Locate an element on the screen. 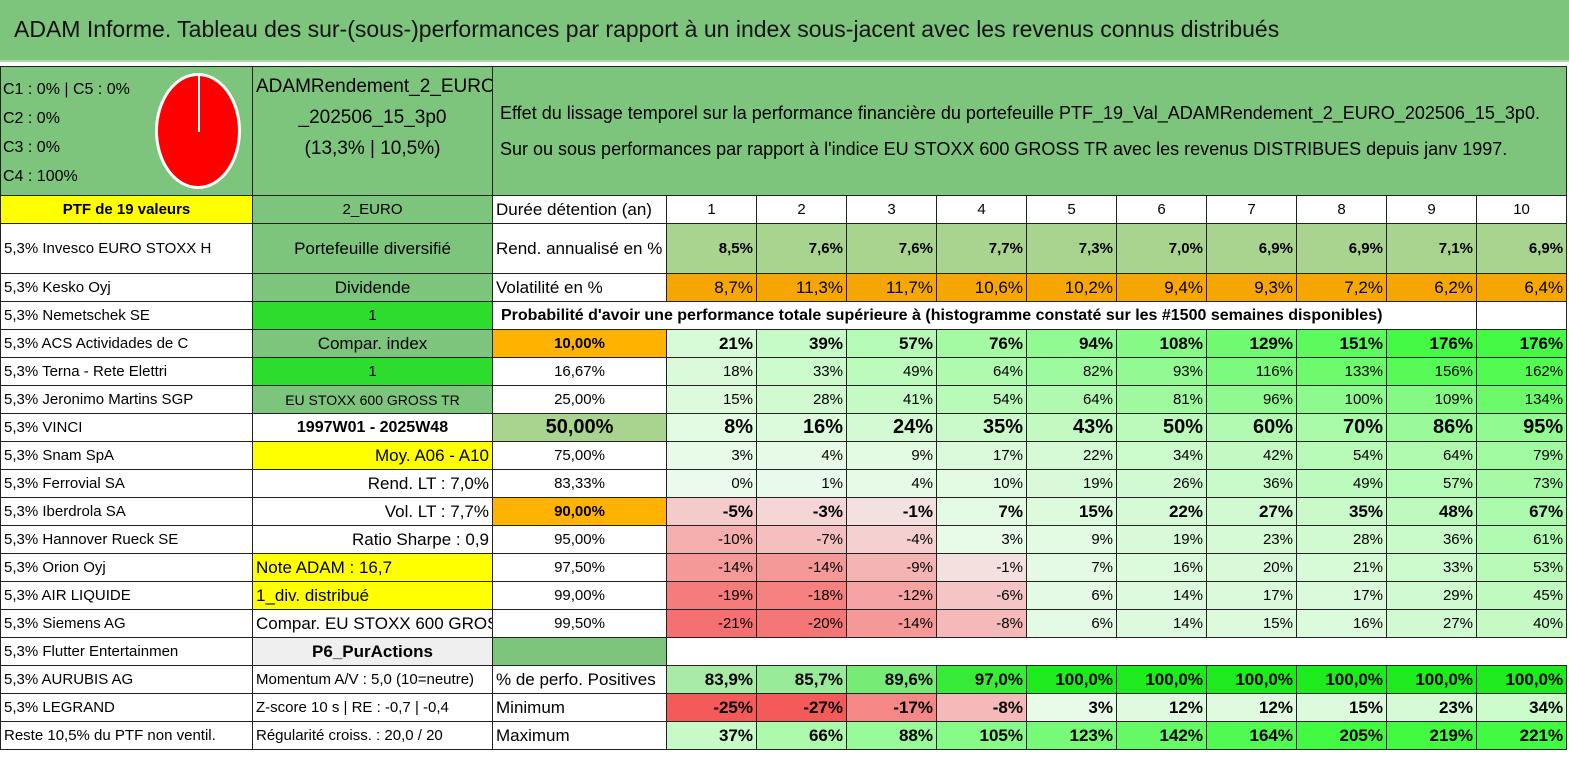 This screenshot has height=782, width=1569. info-cell: Rend. LT : 7,0% is located at coordinates (372, 483).